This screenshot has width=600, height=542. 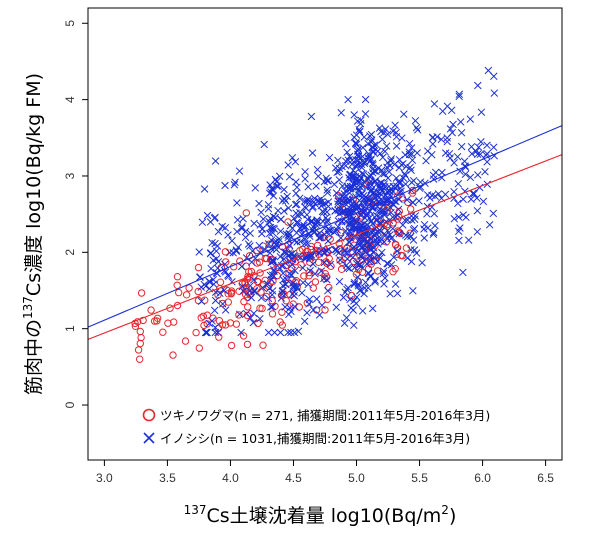 I want to click on x-axis-title-text: Cs土壌沈着量 log10(Bq/m, so click(x=324, y=516).